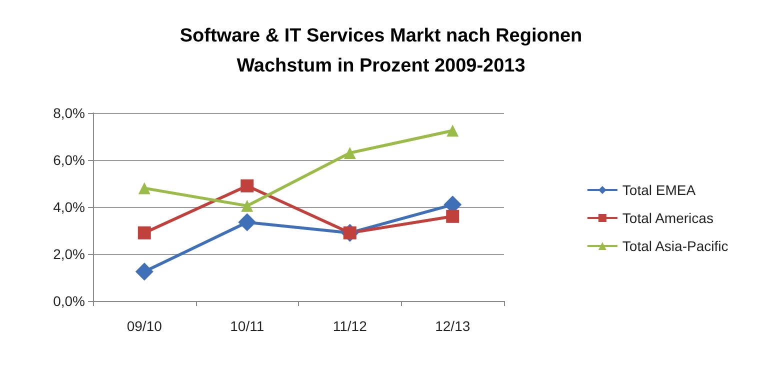 The height and width of the screenshot is (369, 762). I want to click on y-tick-label: 4,0%, so click(69, 207).